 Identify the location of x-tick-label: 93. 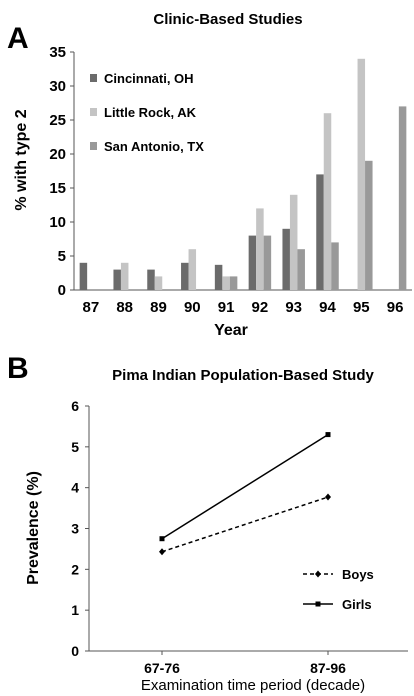
(293, 307).